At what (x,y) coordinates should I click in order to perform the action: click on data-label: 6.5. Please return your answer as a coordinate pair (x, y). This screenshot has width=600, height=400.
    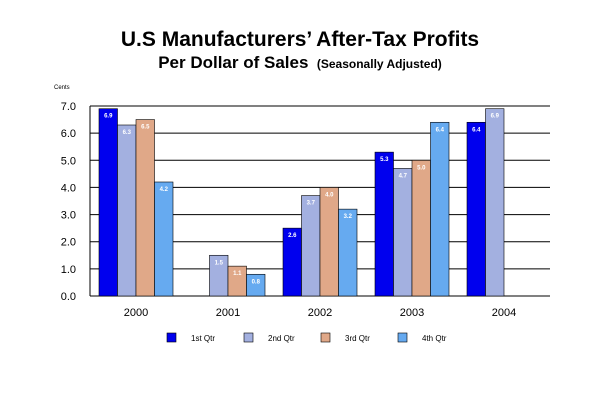
    Looking at the image, I should click on (145, 128).